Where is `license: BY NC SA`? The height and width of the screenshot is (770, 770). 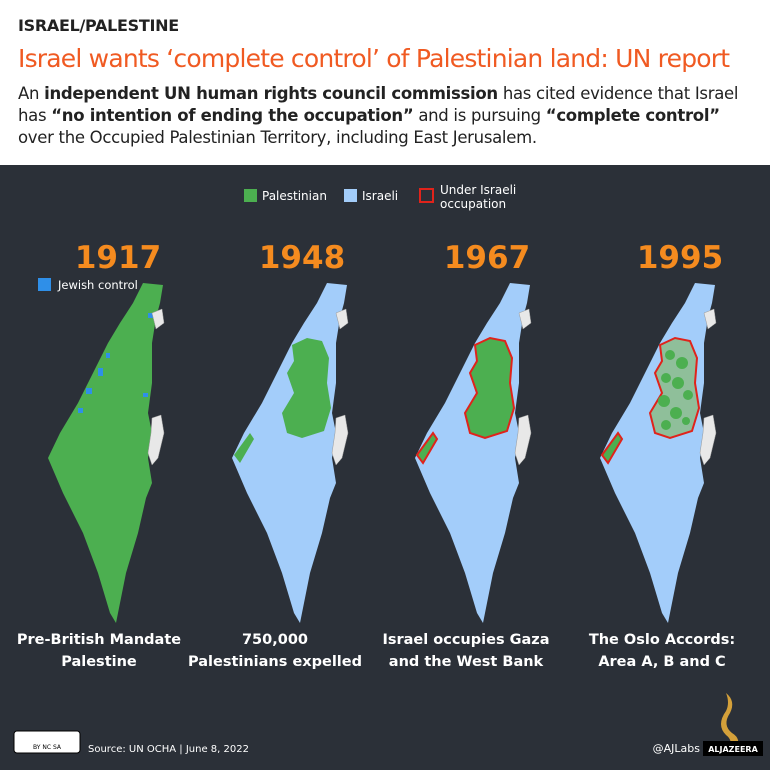
license: BY NC SA is located at coordinates (47, 747).